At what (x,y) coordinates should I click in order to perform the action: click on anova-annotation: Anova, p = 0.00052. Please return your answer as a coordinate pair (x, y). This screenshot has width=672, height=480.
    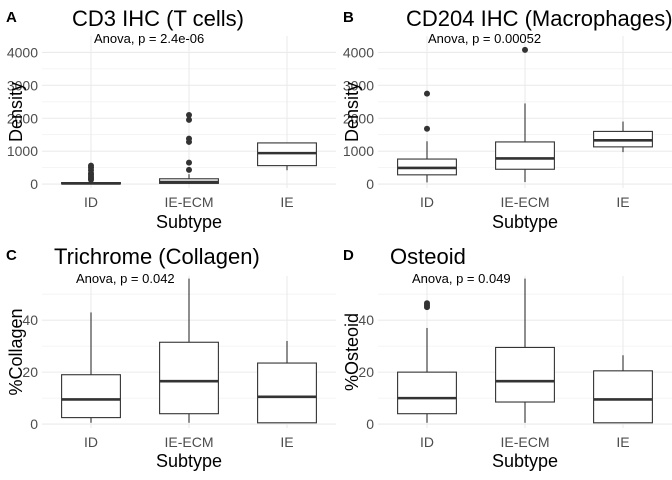
    Looking at the image, I should click on (484, 38).